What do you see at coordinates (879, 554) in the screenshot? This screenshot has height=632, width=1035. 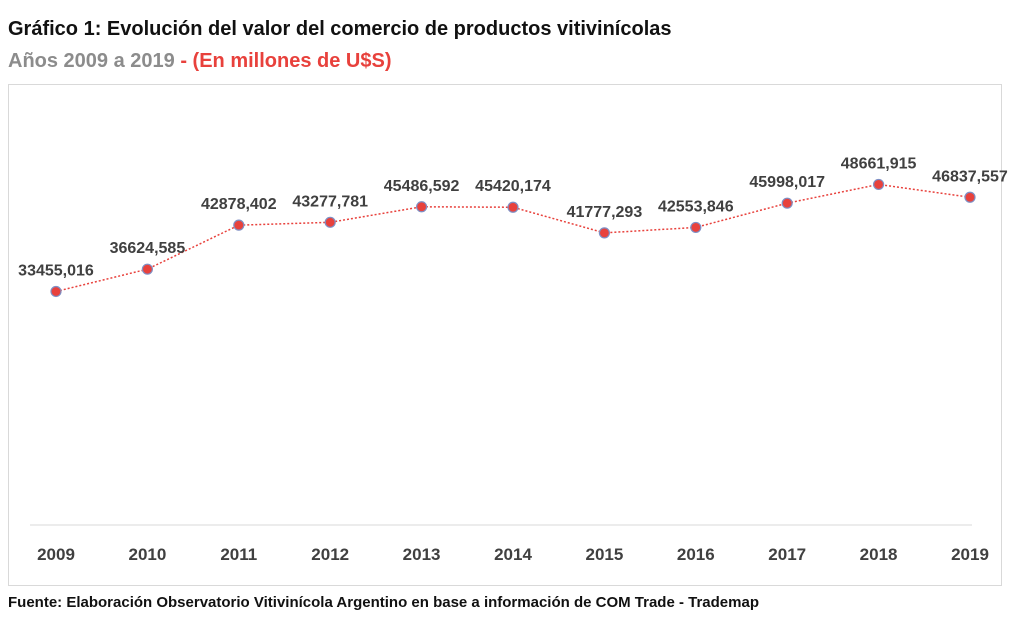 I see `x-tick-label: 2018` at bounding box center [879, 554].